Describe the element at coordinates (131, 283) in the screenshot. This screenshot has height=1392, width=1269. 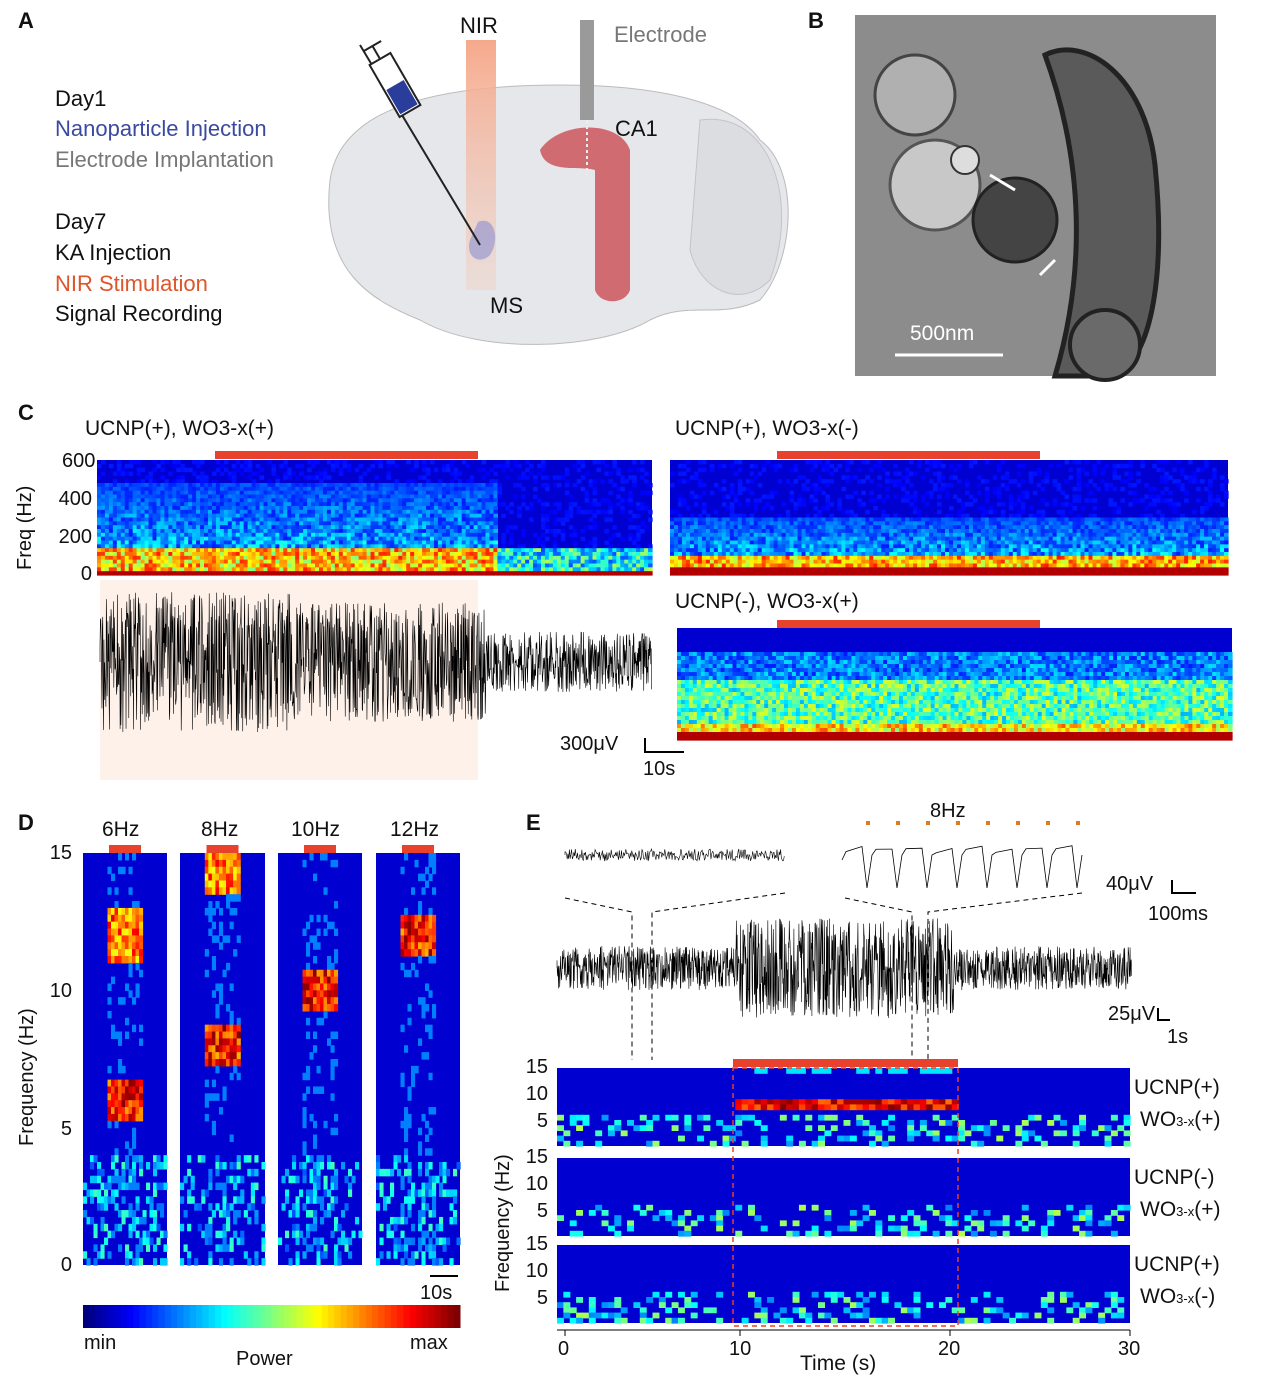
I see `nir-stimulation-label: NIR Stimulation` at that location.